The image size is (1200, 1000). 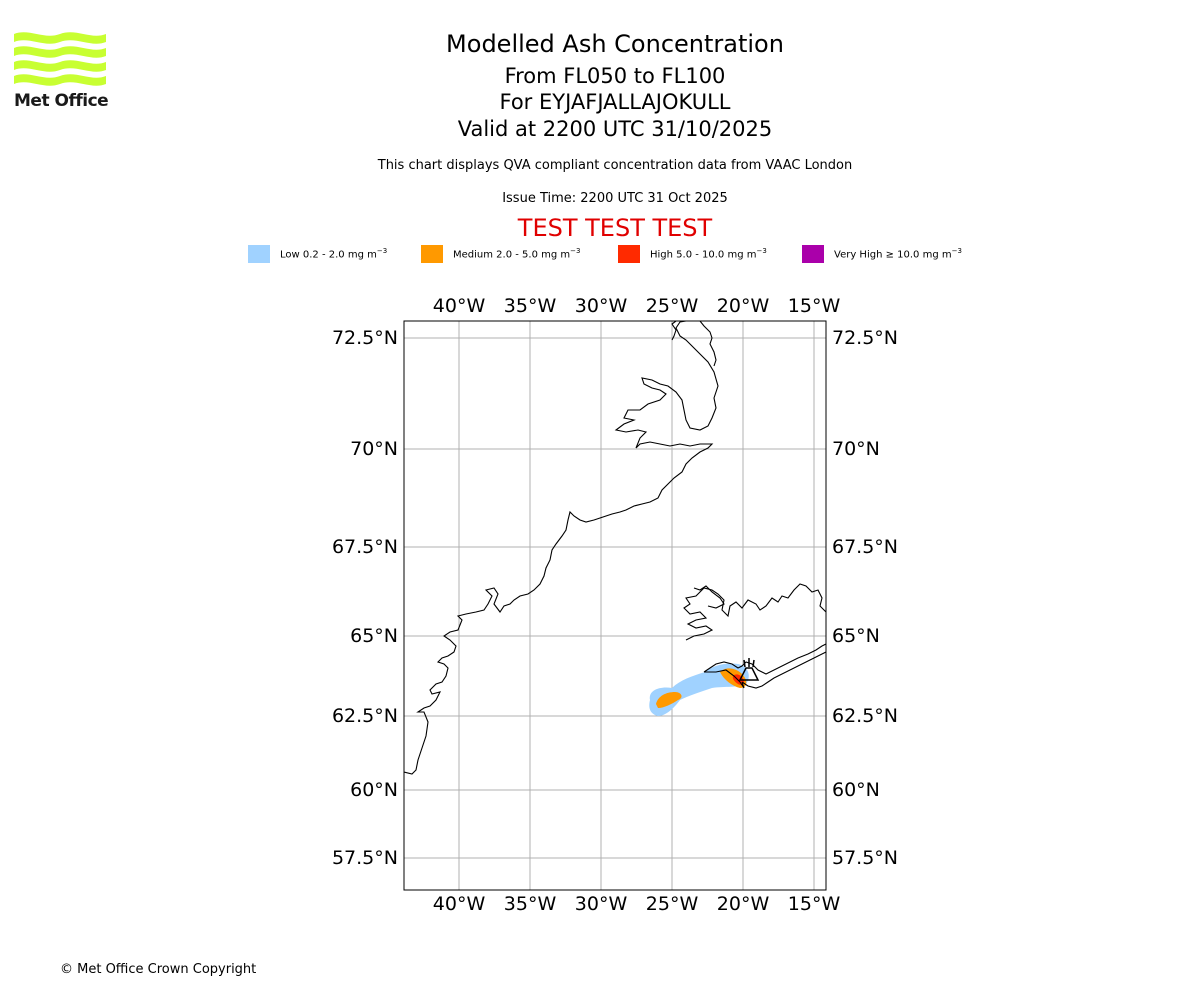 I want to click on volcano-icon, so click(x=749, y=669).